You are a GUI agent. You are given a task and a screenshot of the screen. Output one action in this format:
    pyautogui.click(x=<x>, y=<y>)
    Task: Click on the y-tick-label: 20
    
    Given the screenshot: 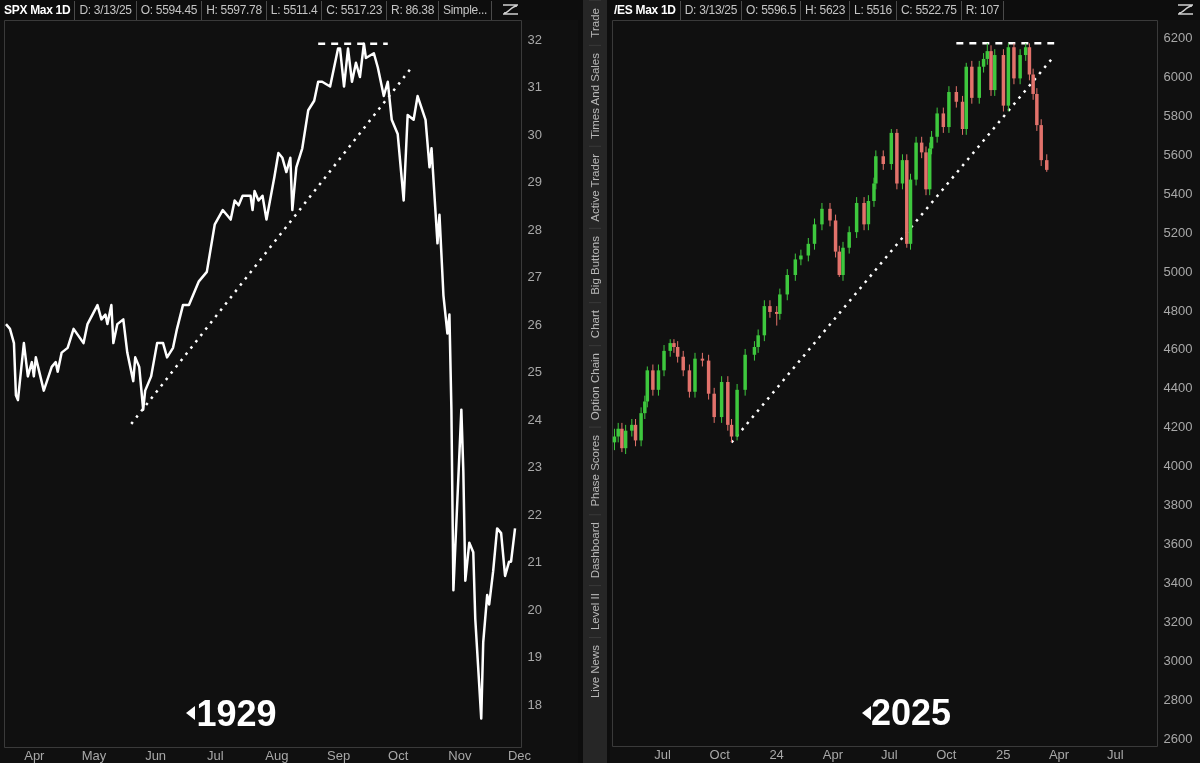 What is the action you would take?
    pyautogui.click(x=534, y=609)
    